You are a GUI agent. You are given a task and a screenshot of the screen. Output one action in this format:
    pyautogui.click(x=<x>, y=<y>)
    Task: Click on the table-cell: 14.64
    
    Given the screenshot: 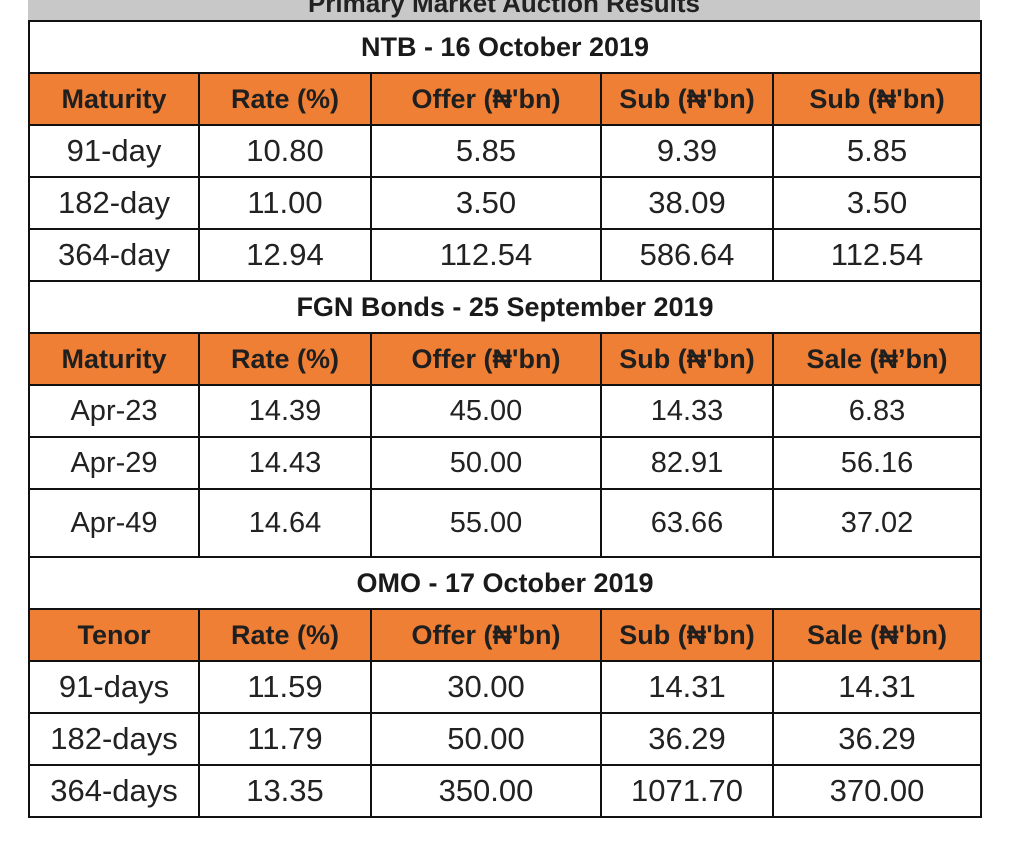 What is the action you would take?
    pyautogui.click(x=285, y=523)
    